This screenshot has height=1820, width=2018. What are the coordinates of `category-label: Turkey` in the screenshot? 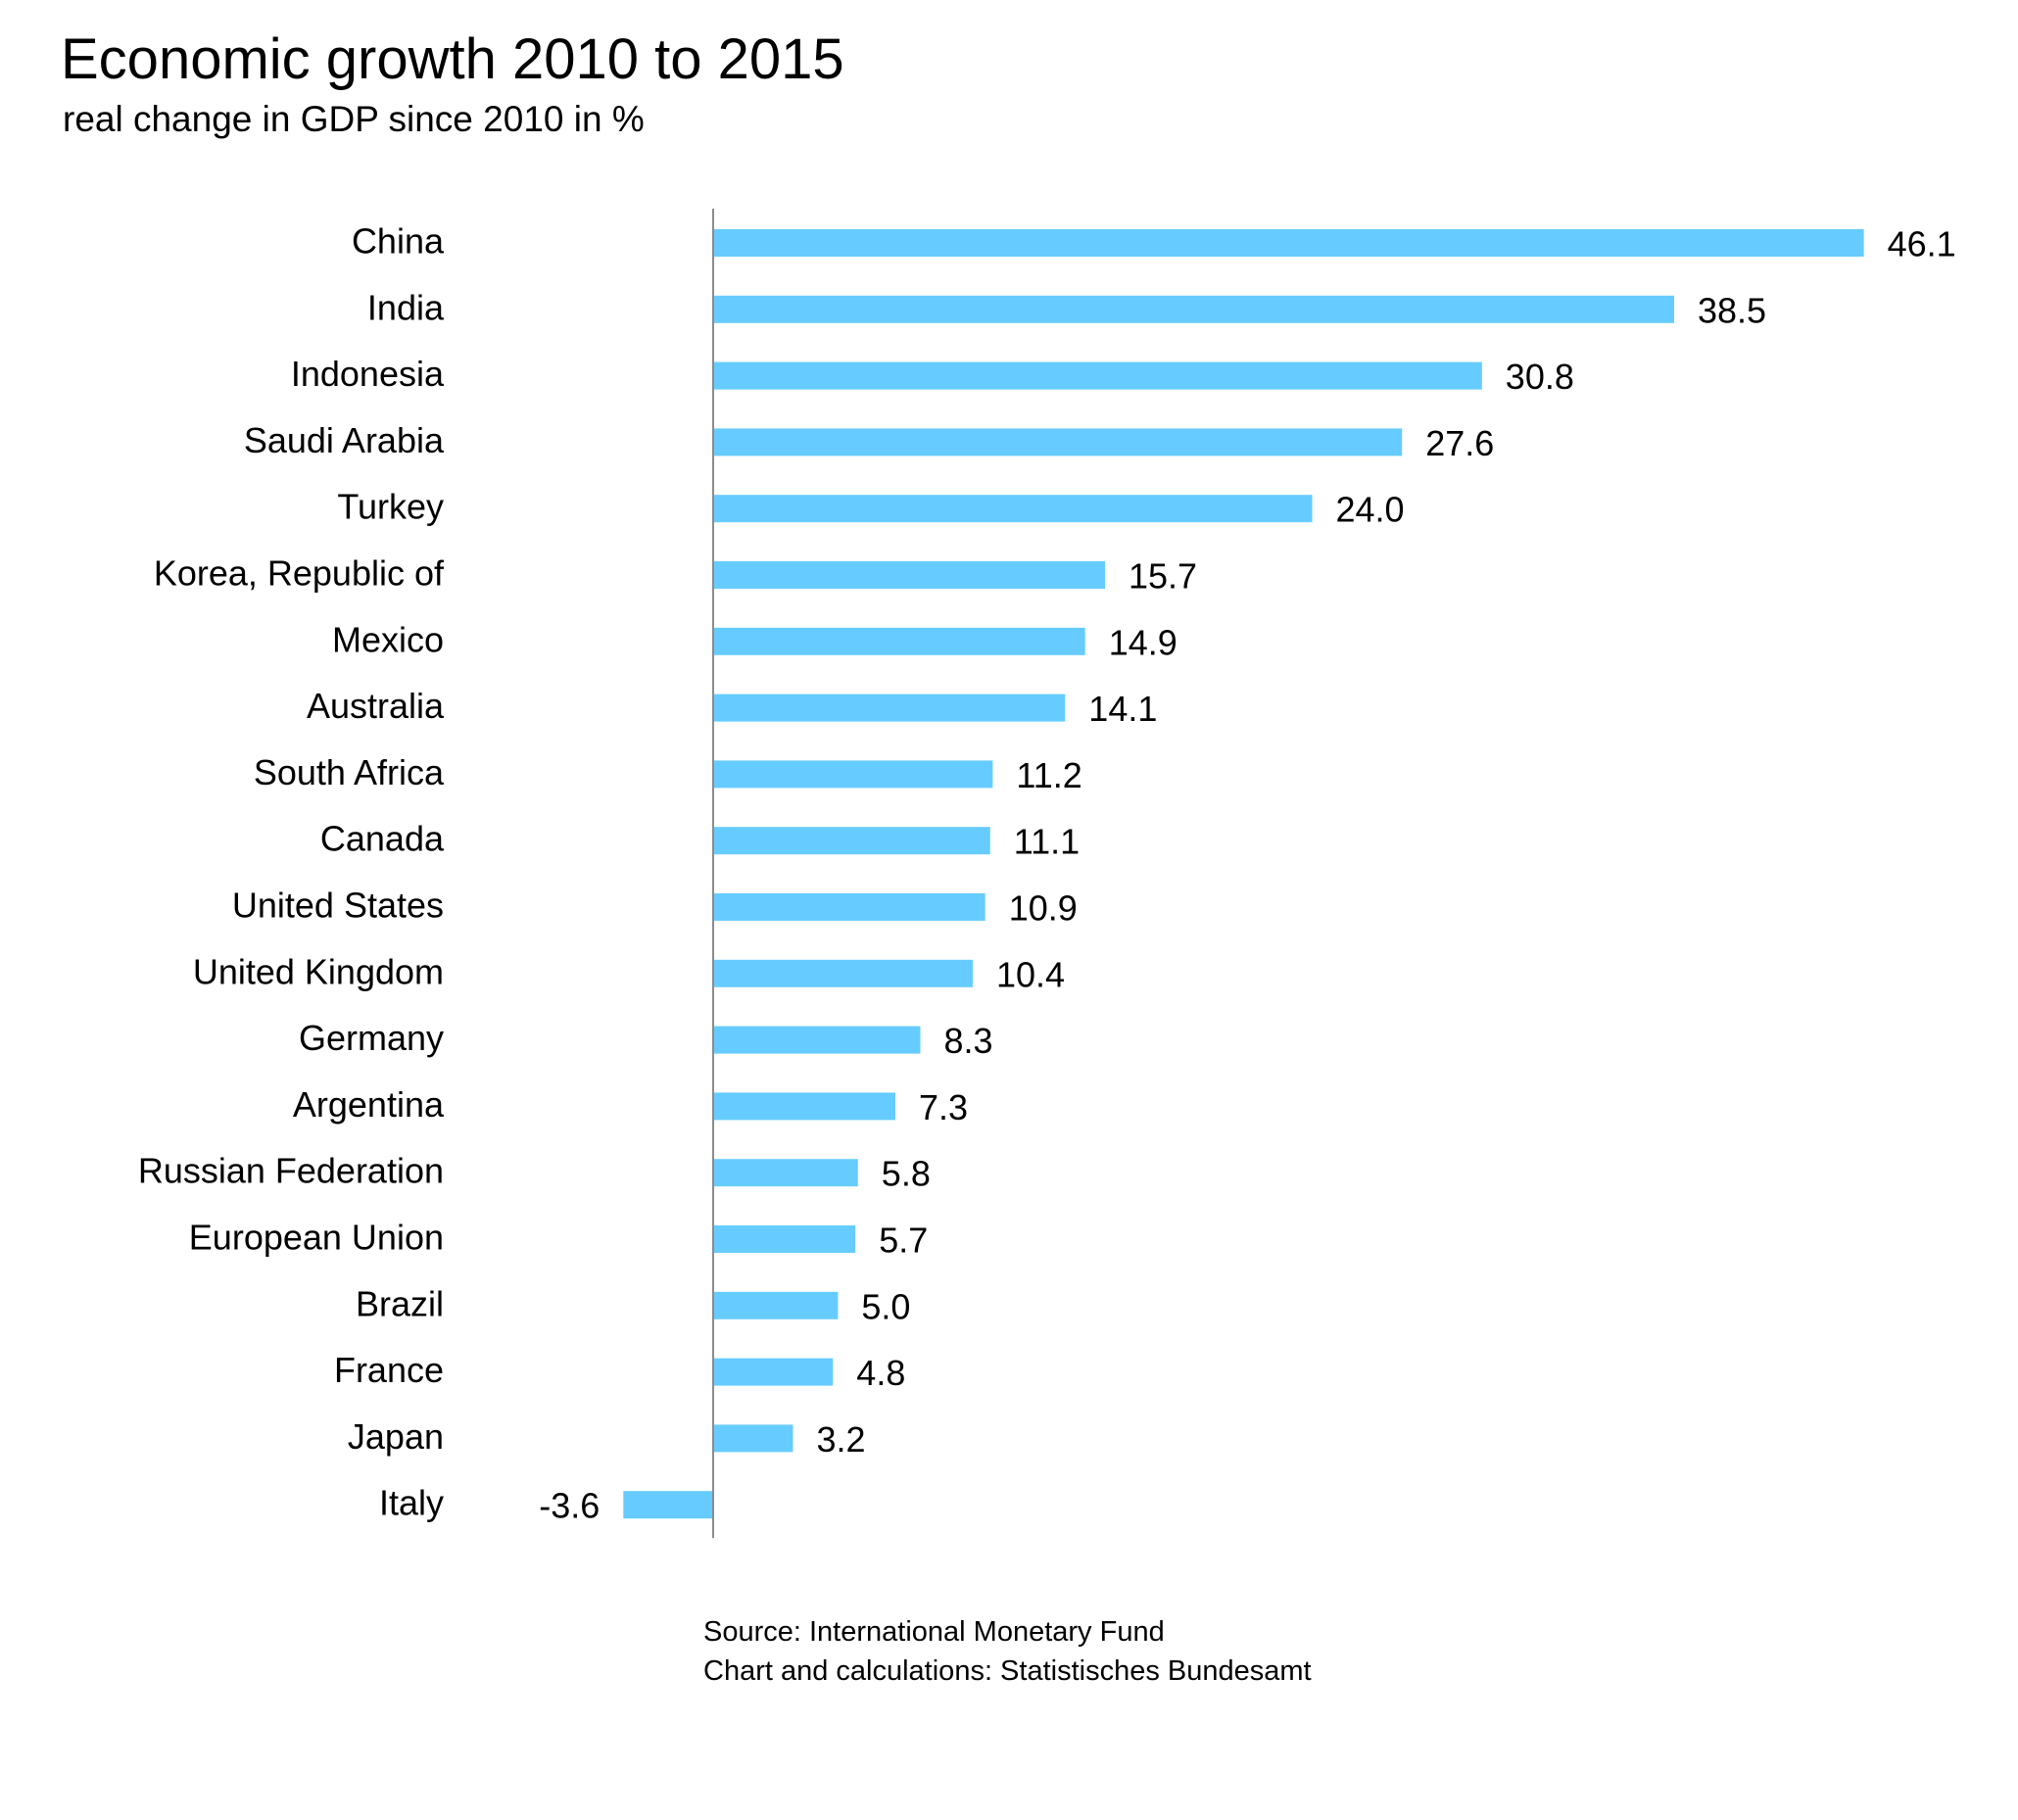 It's located at (390, 507).